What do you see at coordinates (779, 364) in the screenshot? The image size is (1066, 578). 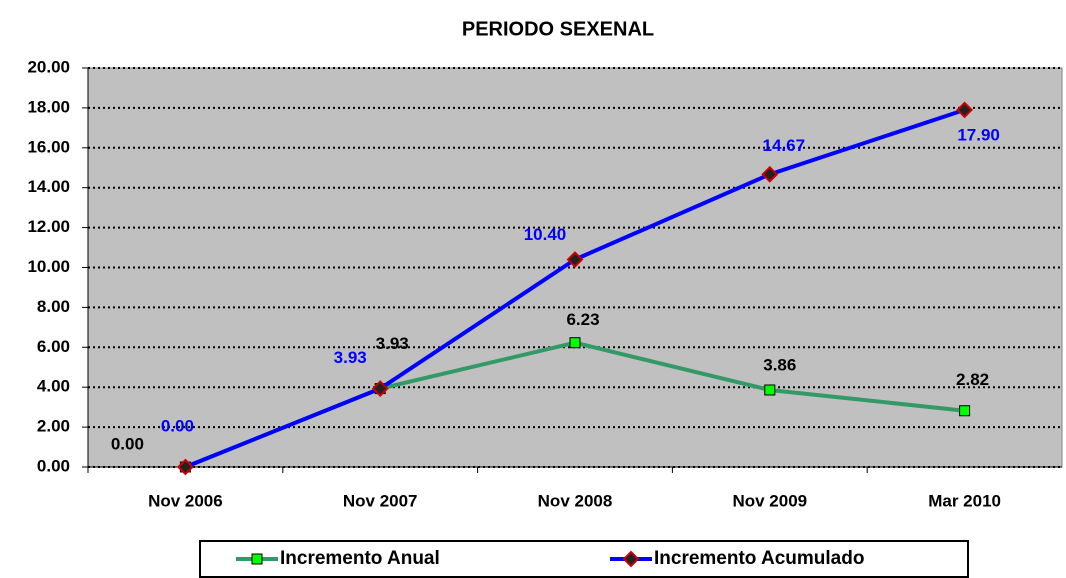 I see `data-label: 3.86` at bounding box center [779, 364].